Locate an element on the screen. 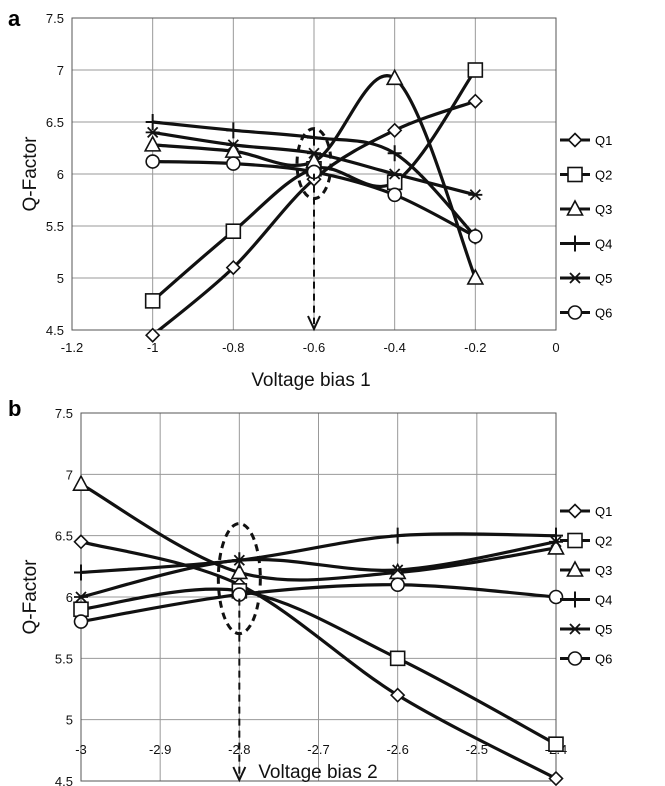 Image resolution: width=665 pixels, height=786 pixels. series-line-q5 is located at coordinates (318, 569).